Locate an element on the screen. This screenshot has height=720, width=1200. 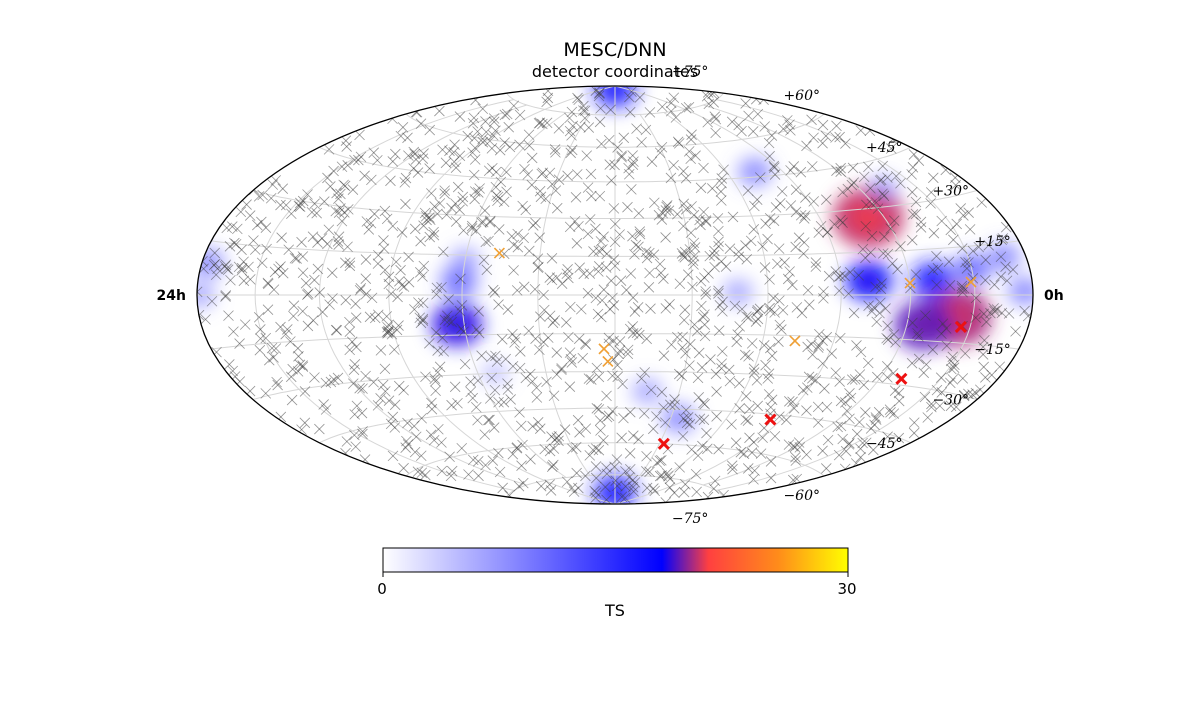
dec-label-0: +75° is located at coordinates (690, 72).